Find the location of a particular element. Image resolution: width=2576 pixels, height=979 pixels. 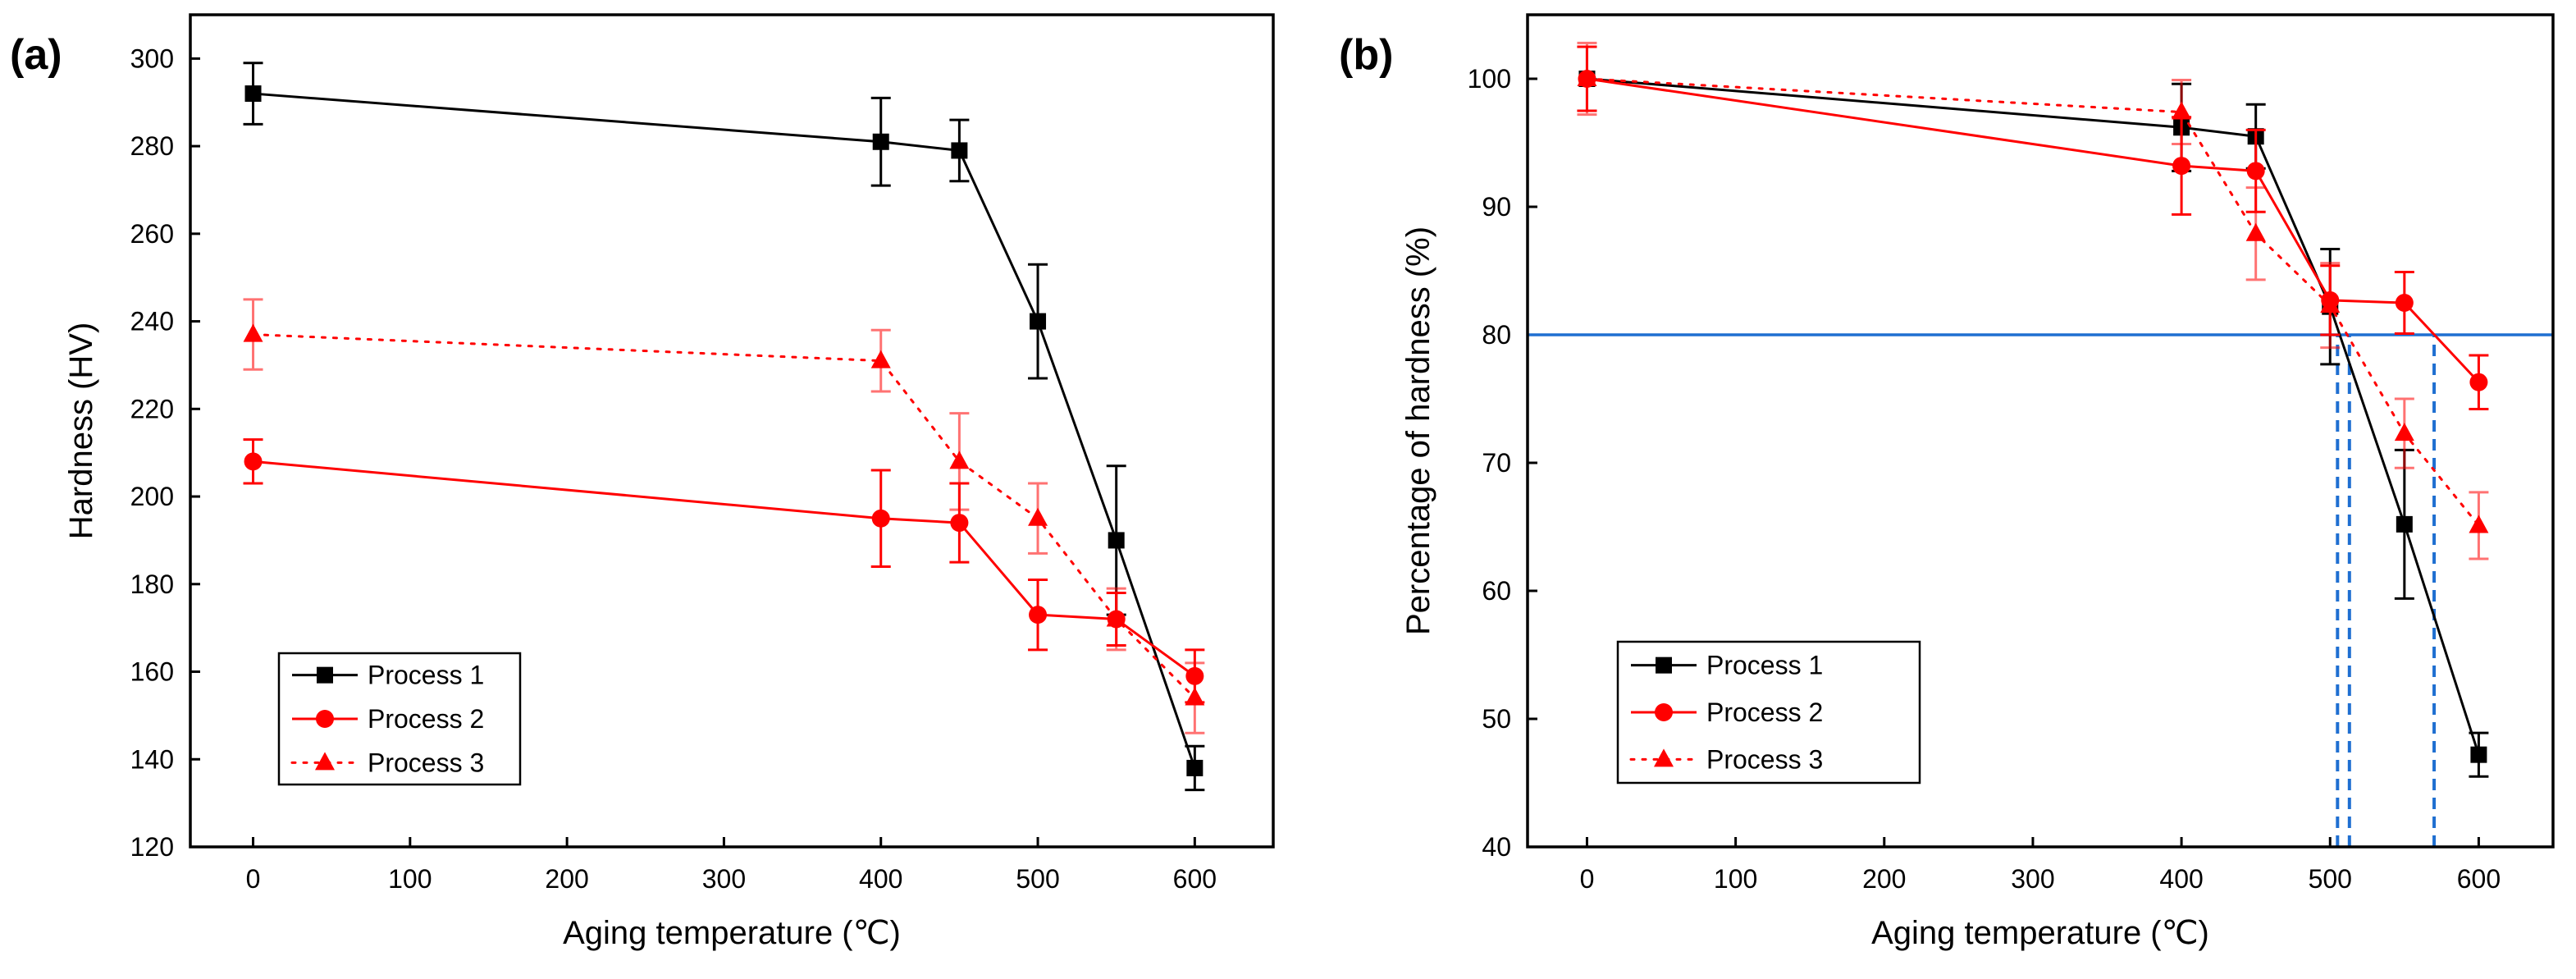

x-tick-label-a-4: 400 is located at coordinates (881, 879).